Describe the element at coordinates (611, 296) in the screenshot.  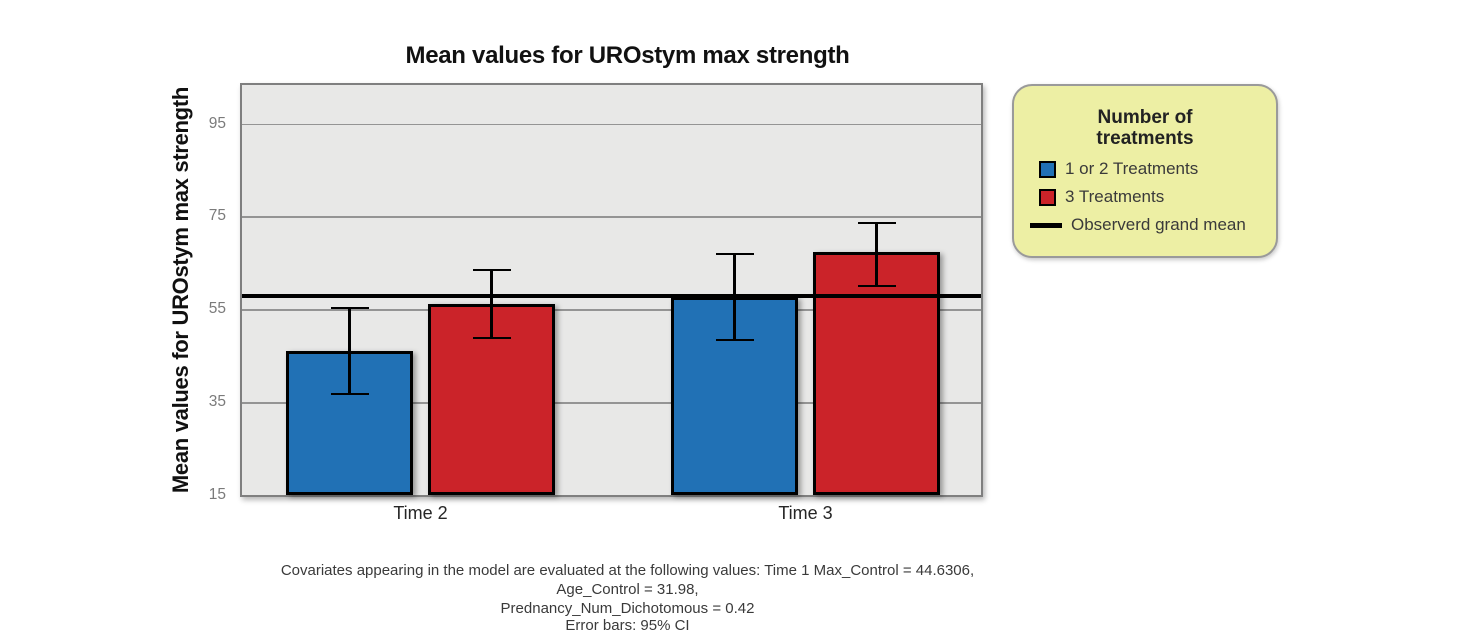
I see `grand-mean-line` at that location.